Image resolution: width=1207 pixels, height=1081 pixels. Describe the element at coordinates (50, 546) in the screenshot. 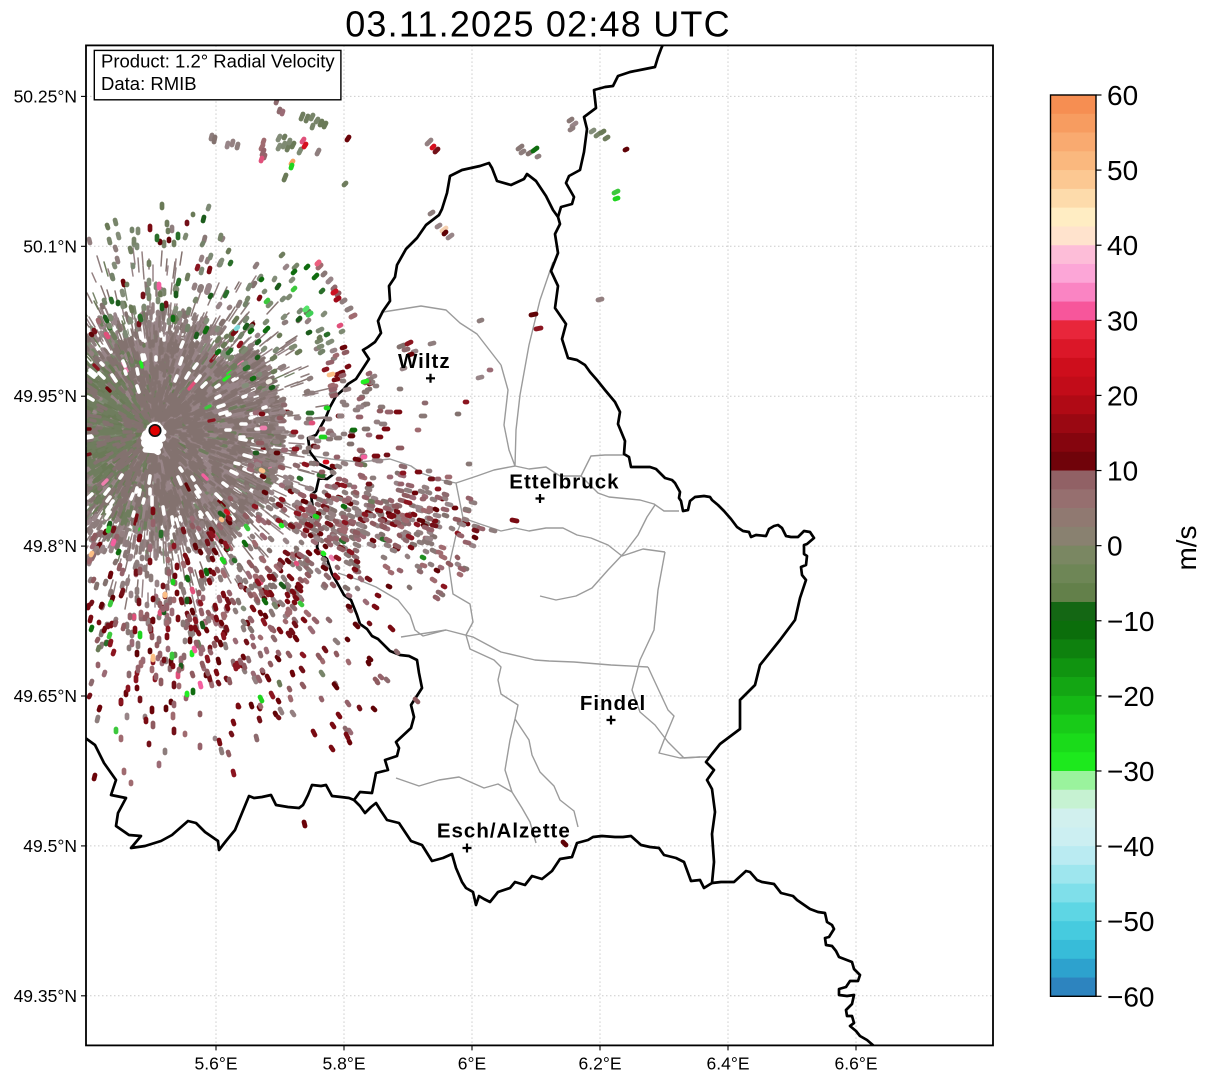

I see `svg-text: 49.8°N` at that location.